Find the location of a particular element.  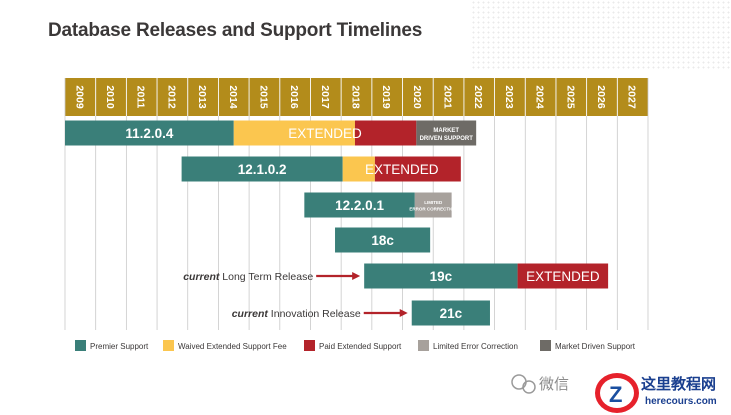

watermark: Z 微信 这里教程网 herecours.com is located at coordinates (618, 390).